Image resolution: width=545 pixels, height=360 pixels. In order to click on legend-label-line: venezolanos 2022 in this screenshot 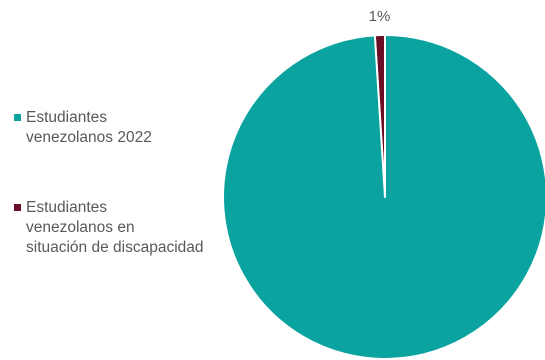, I will do `click(89, 137)`.